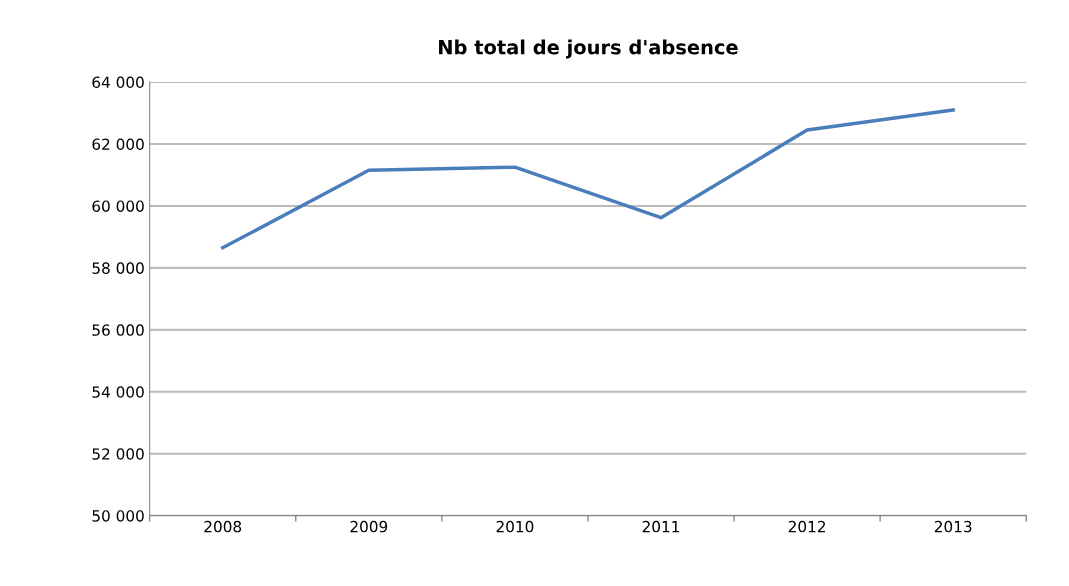 This screenshot has height=586, width=1069. I want to click on y-tick-label: 52 000, so click(118, 454).